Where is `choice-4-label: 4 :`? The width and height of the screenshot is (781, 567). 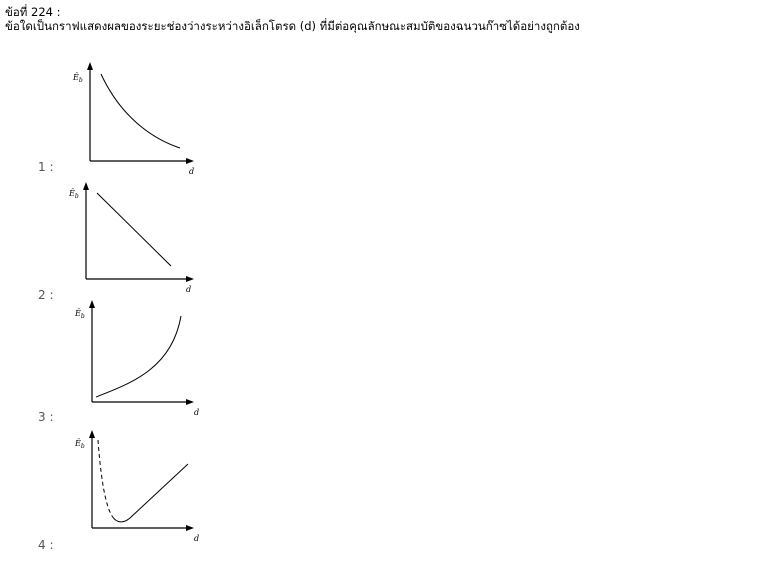
choice-4-label: 4 : is located at coordinates (46, 545).